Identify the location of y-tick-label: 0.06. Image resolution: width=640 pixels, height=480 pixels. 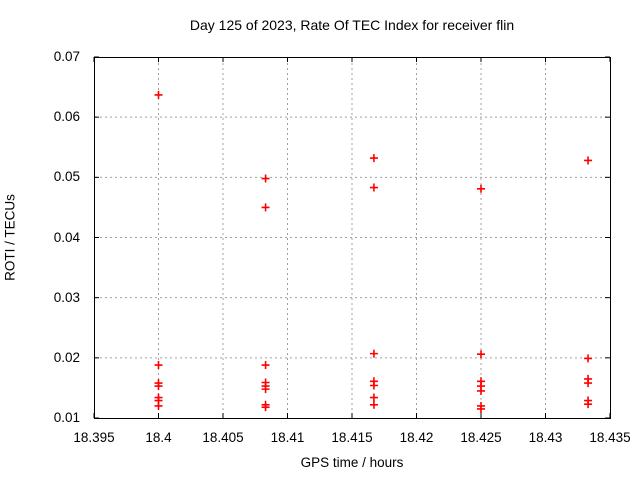
(66, 117).